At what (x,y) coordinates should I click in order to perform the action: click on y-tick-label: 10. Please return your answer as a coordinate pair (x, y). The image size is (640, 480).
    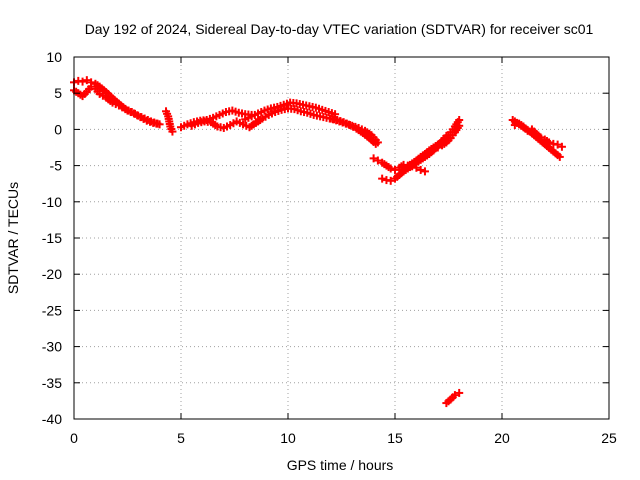
    Looking at the image, I should click on (54, 57).